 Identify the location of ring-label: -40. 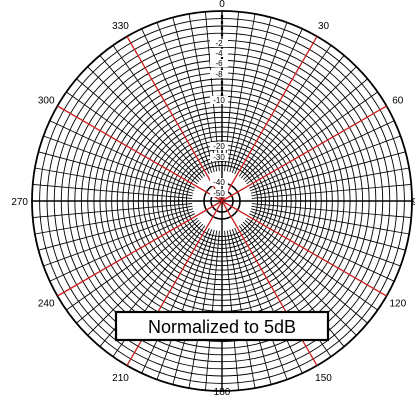
(219, 182).